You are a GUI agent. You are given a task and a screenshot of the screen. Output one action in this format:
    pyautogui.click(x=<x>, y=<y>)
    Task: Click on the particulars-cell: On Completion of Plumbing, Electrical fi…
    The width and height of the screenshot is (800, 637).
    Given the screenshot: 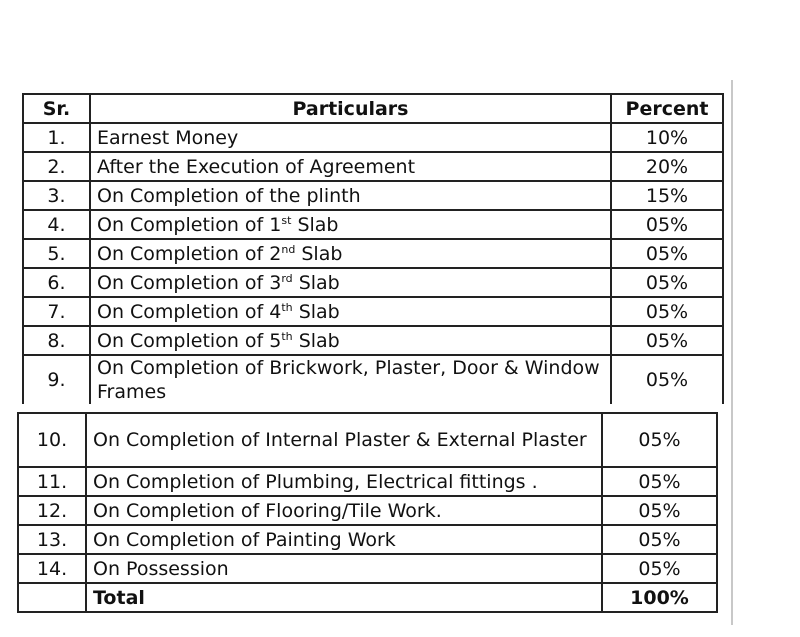 What is the action you would take?
    pyautogui.click(x=344, y=481)
    